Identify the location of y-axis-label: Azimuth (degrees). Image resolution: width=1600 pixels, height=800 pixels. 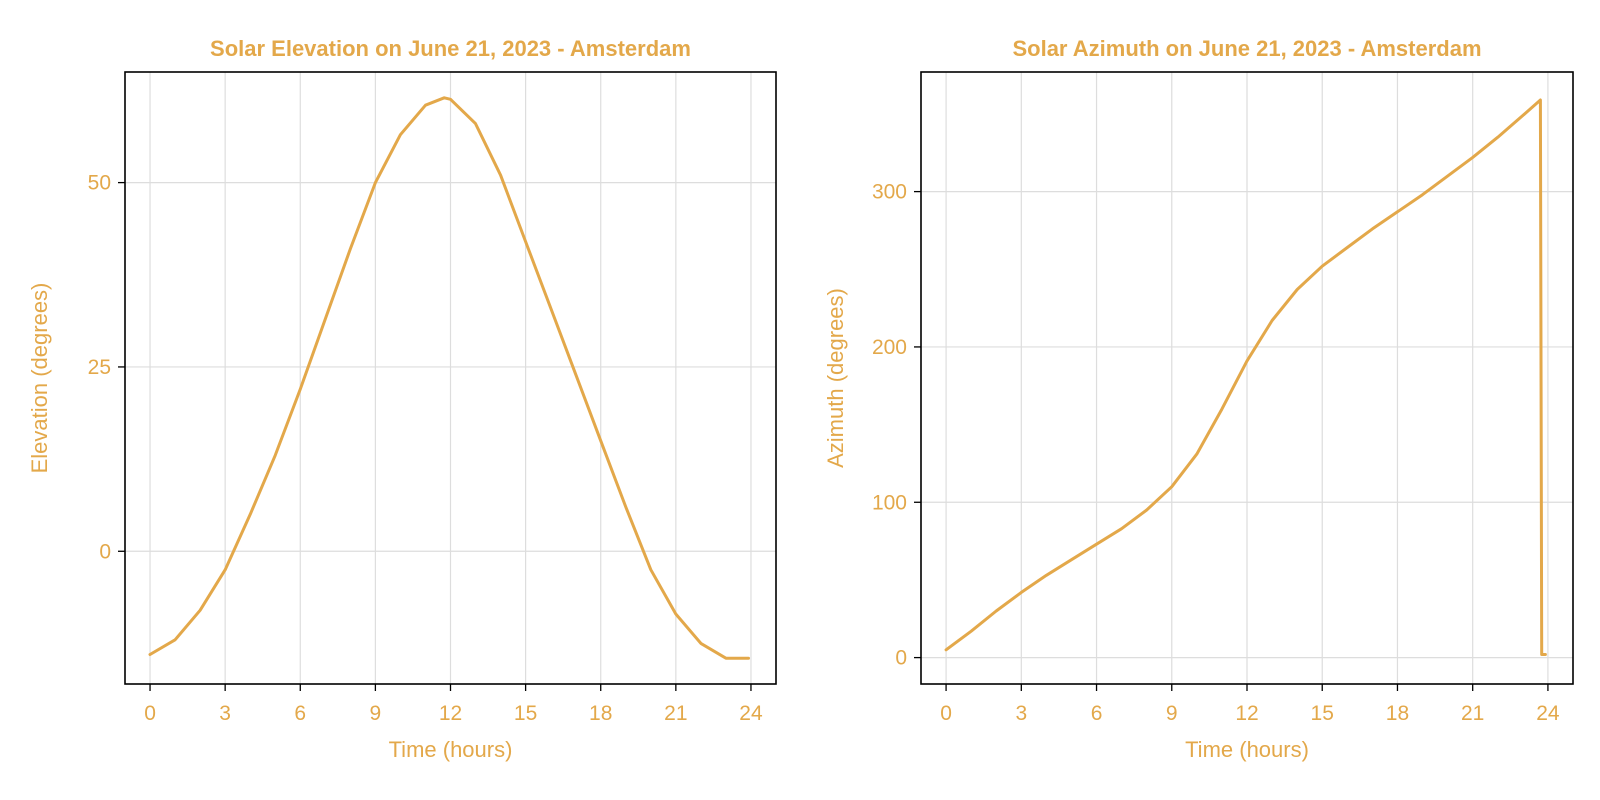
(835, 378).